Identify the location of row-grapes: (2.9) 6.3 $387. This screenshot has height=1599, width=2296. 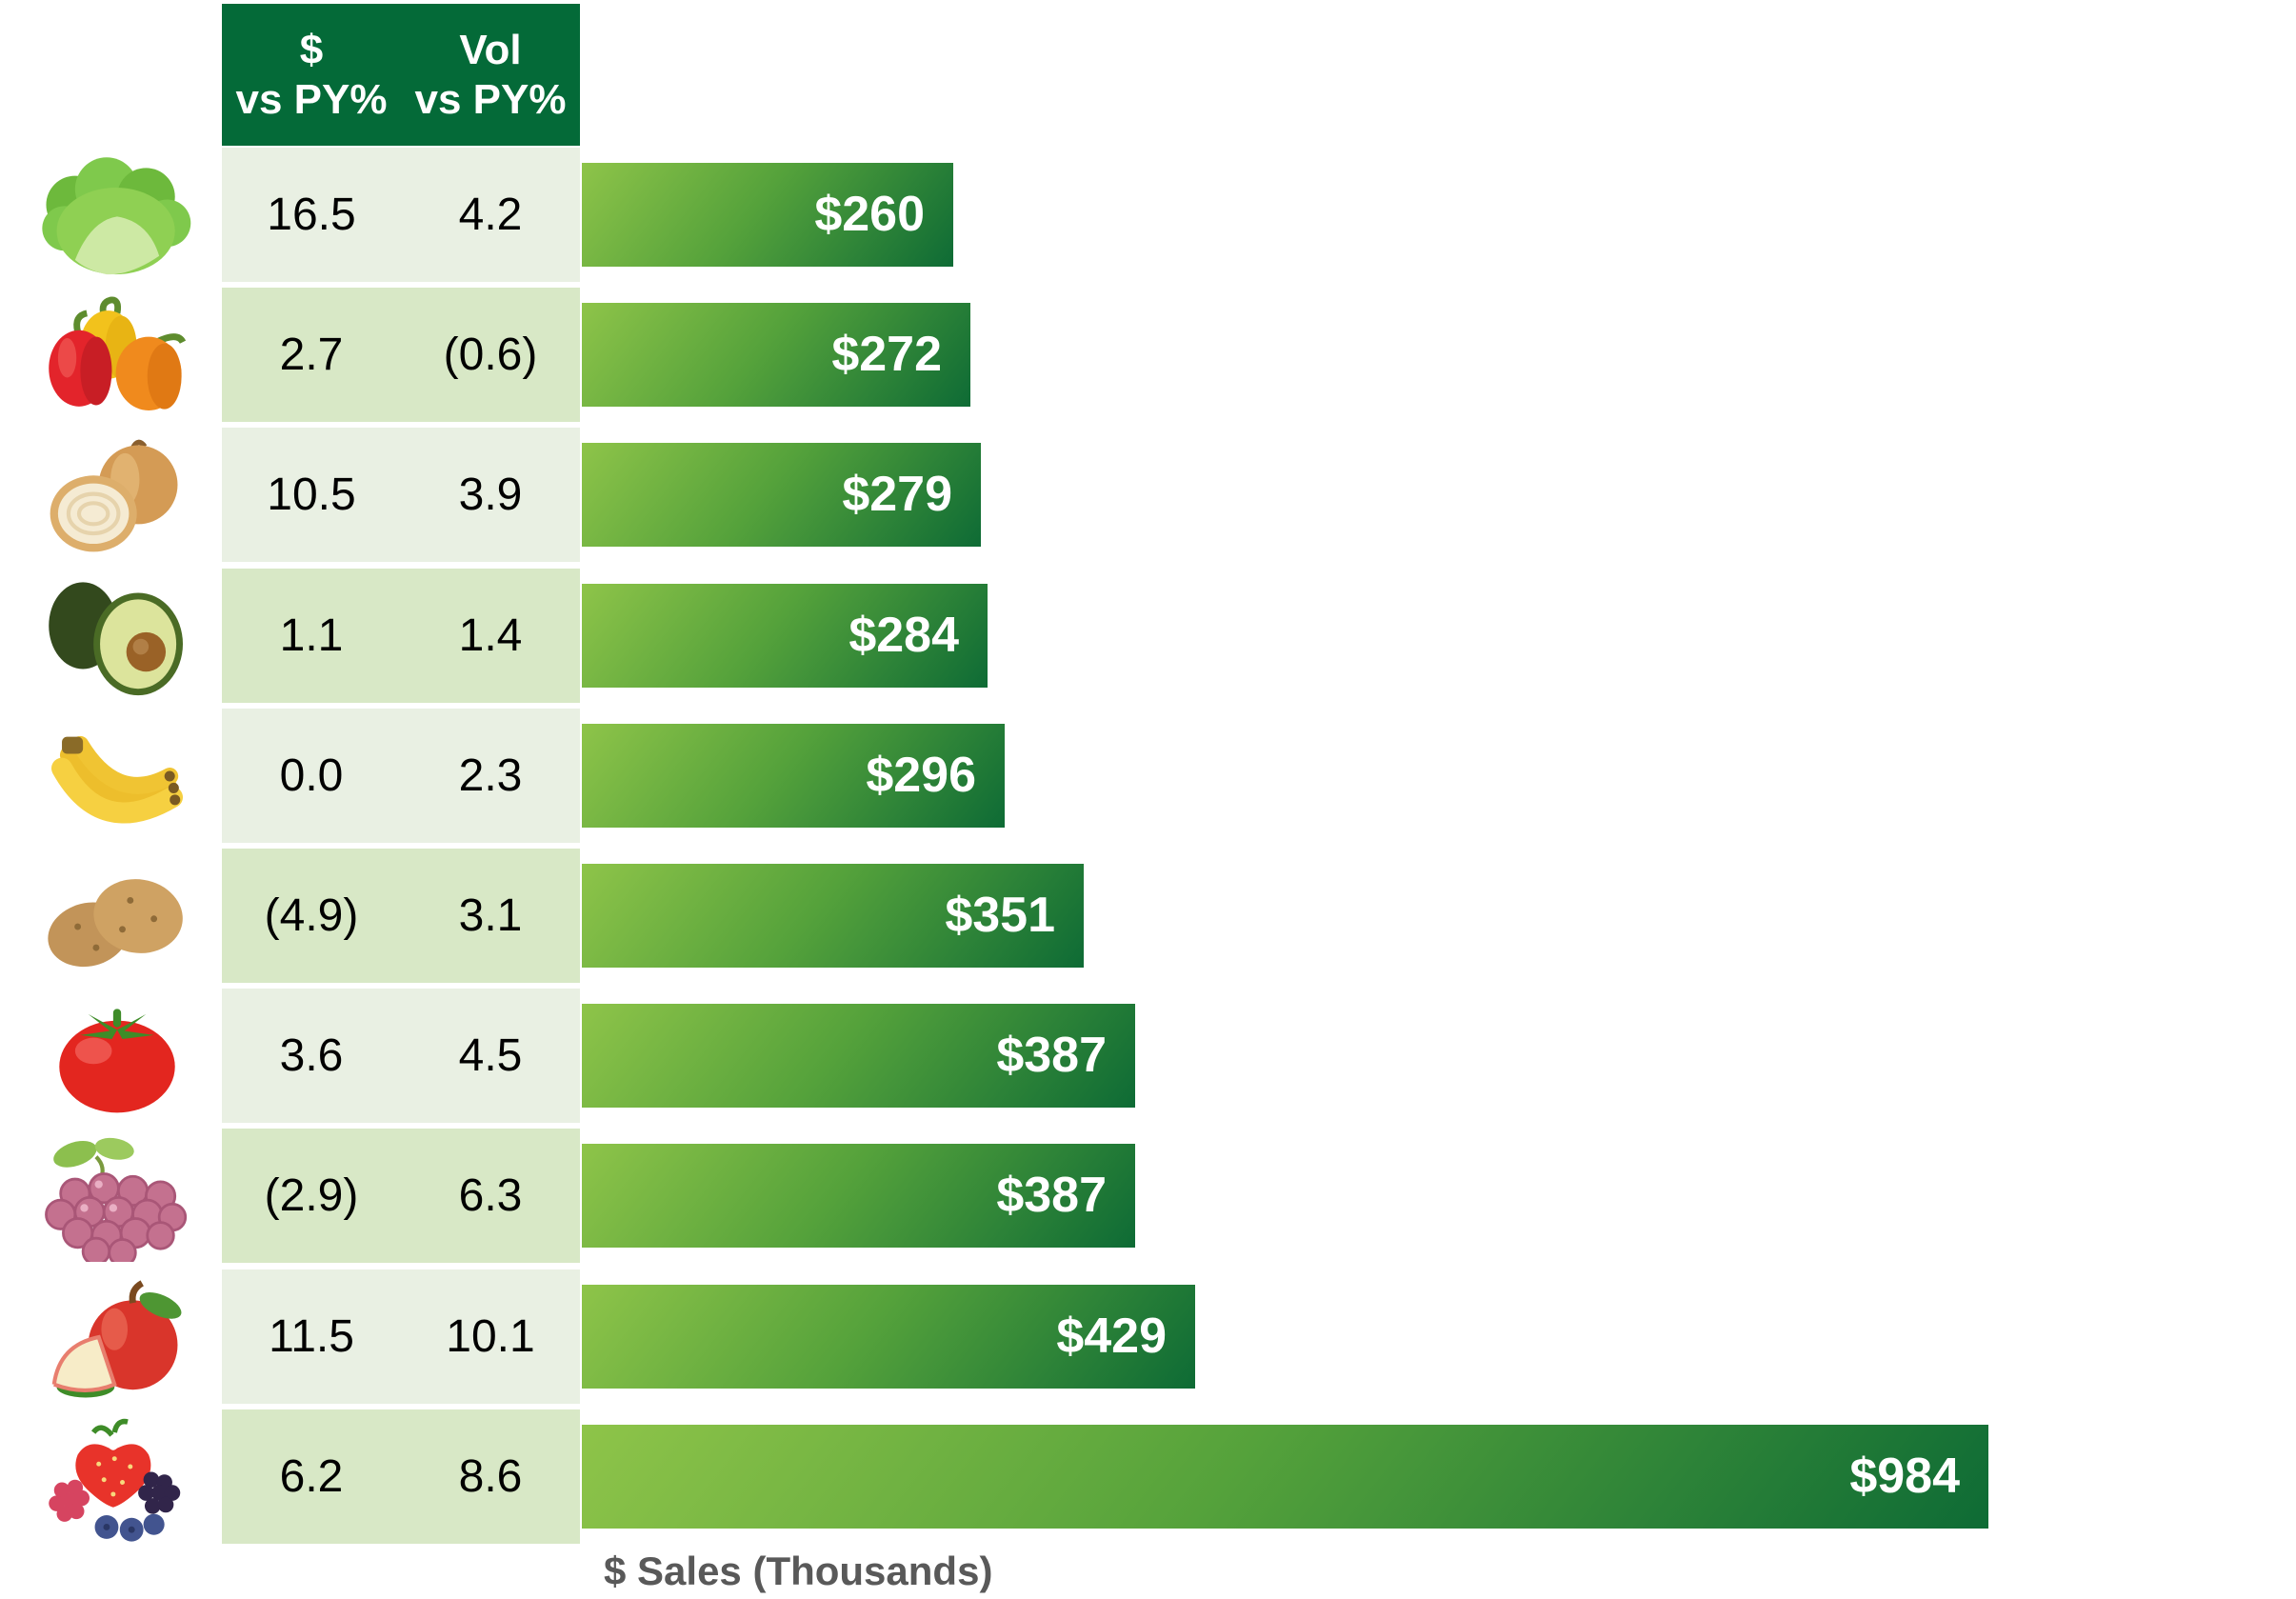
(1148, 1196).